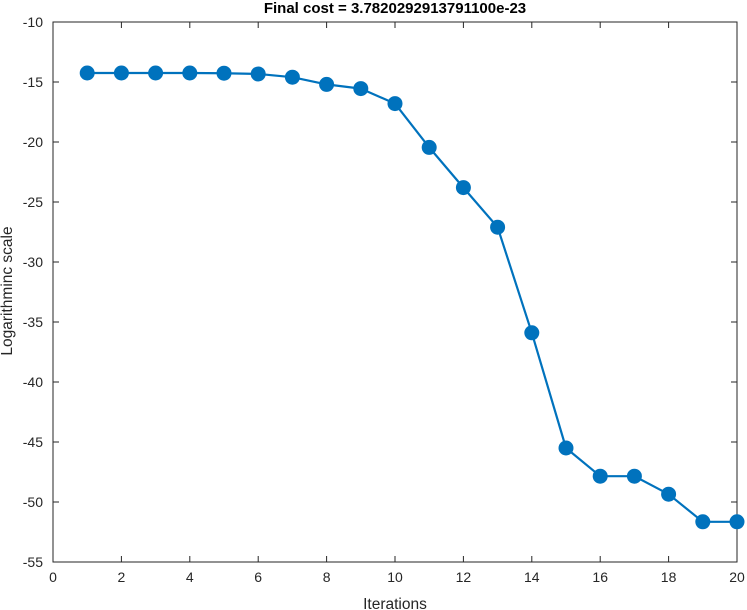 The image size is (747, 610). Describe the element at coordinates (190, 577) in the screenshot. I see `x-tick-label: 4` at that location.